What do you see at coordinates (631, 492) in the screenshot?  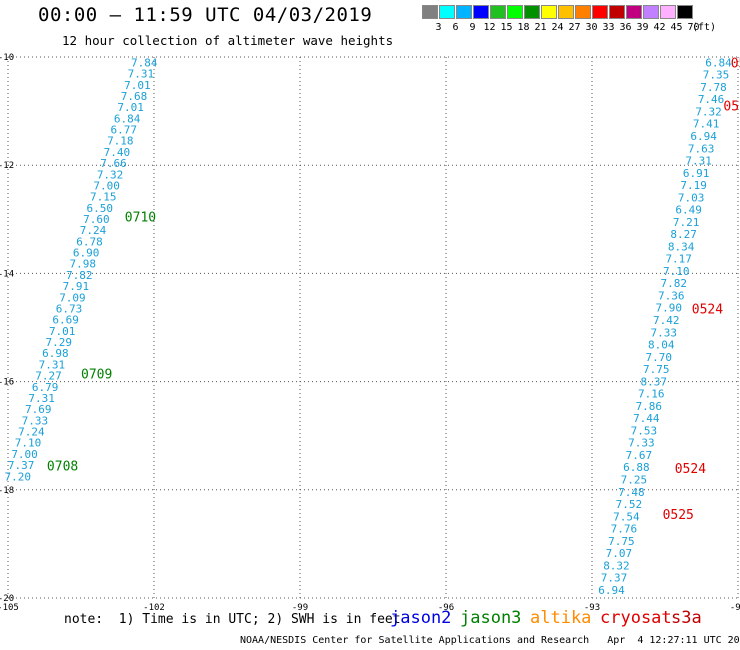 I see `wave-height-point: 7.48` at bounding box center [631, 492].